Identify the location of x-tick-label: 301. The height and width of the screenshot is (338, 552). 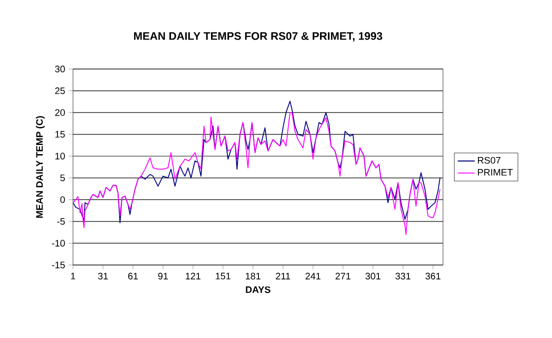
(372, 276).